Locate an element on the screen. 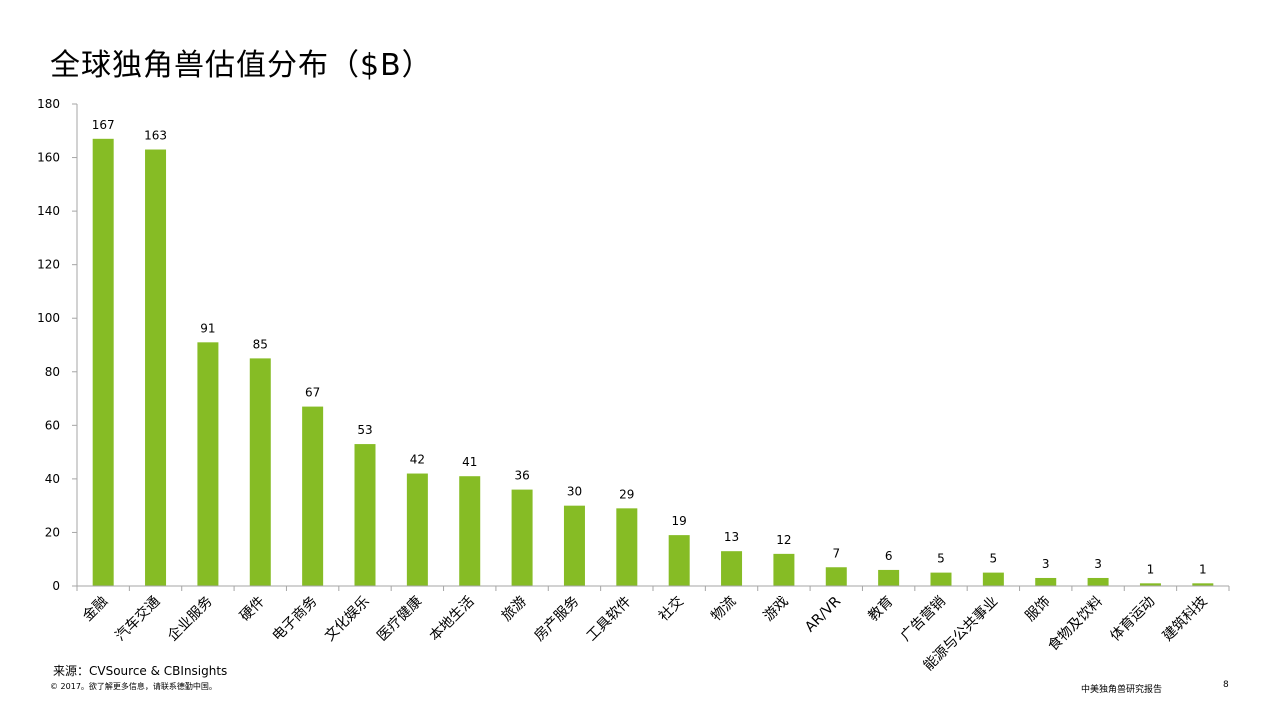  category-label: 社交 is located at coordinates (671, 609).